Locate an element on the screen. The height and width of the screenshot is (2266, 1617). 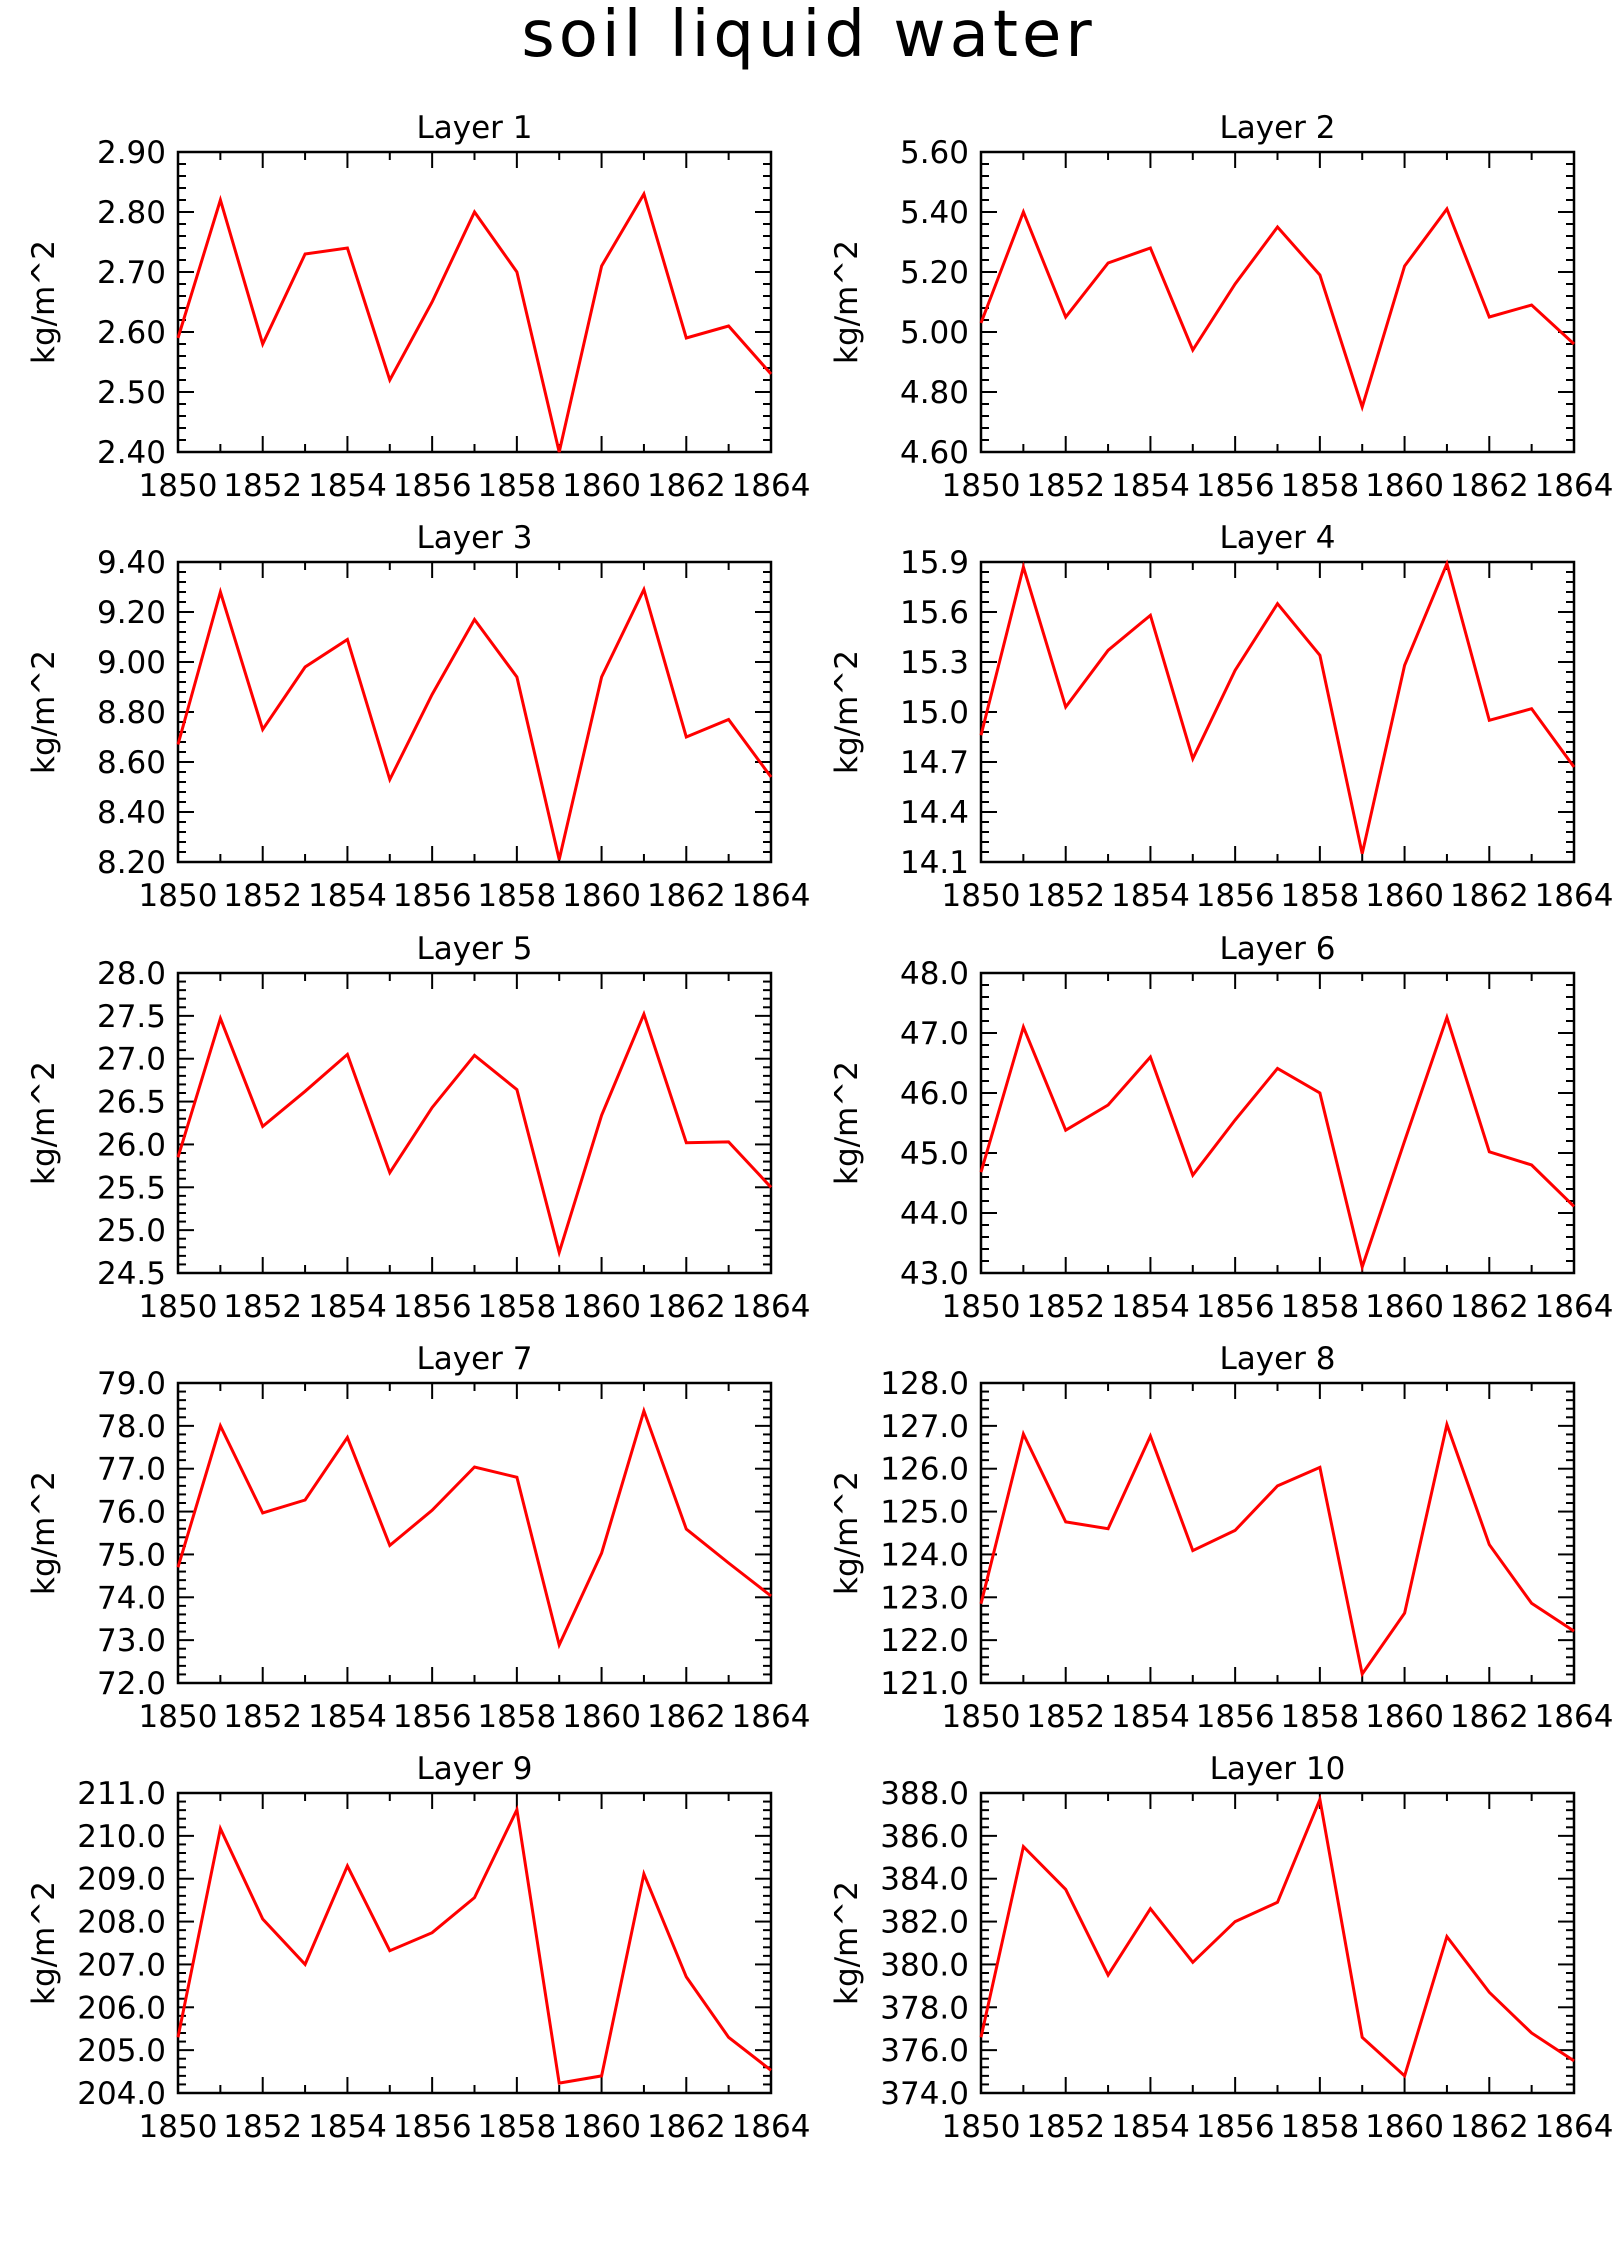
y-tick-label: 380.0 is located at coordinates (924, 1965).